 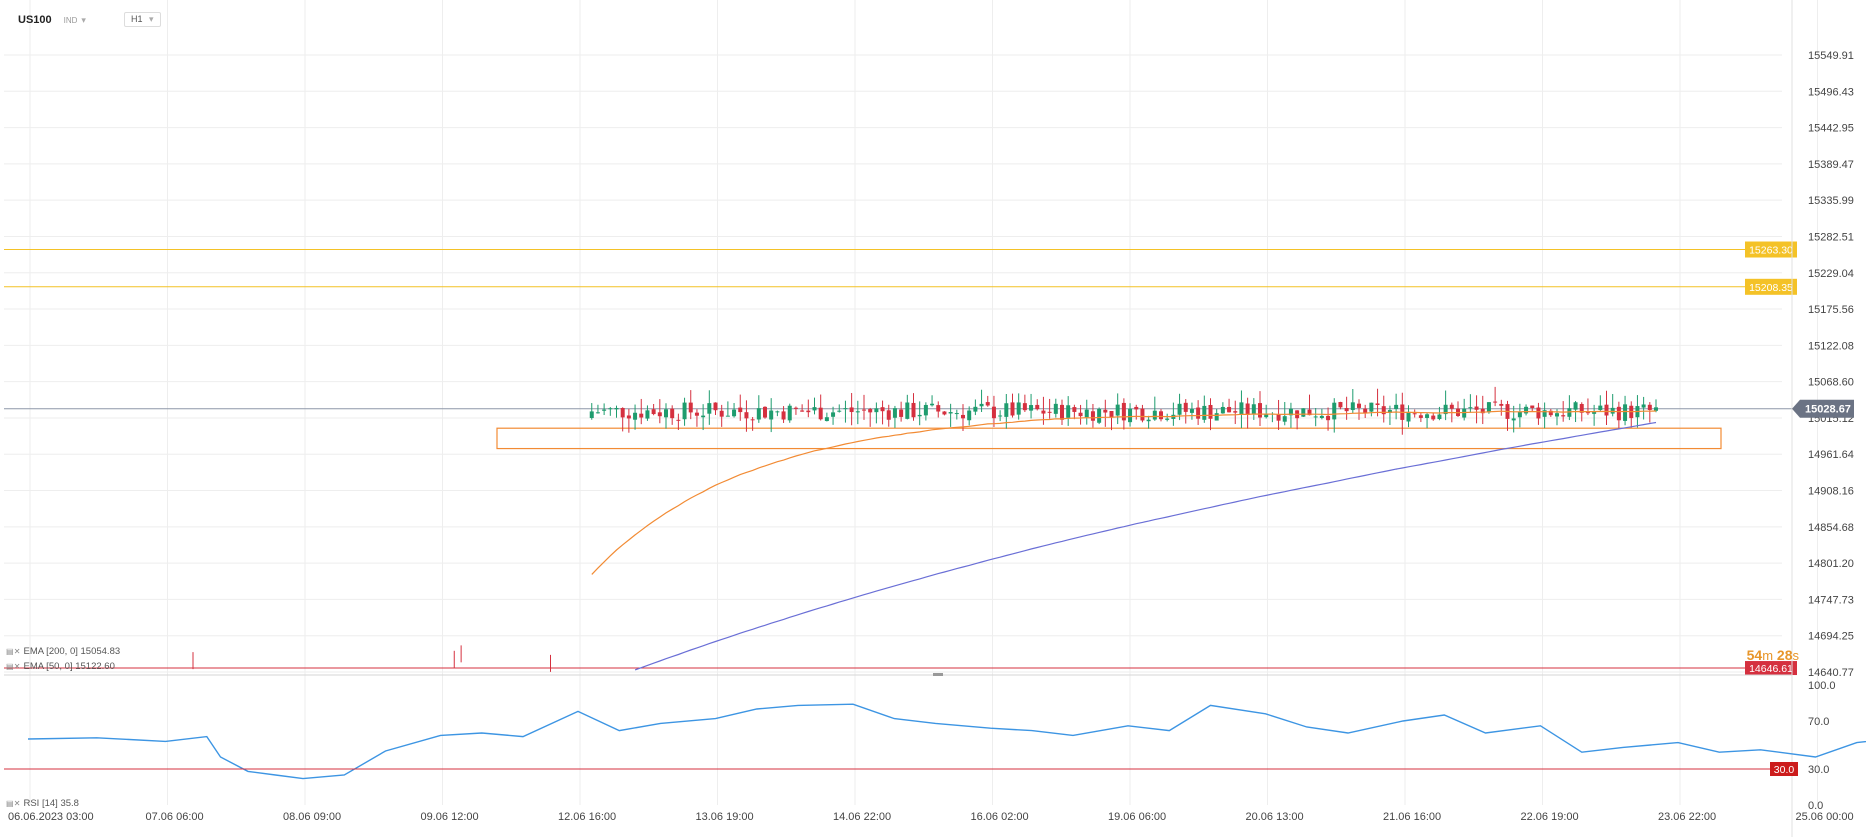 I want to click on chevron-down-icon: ▾, so click(x=83, y=19).